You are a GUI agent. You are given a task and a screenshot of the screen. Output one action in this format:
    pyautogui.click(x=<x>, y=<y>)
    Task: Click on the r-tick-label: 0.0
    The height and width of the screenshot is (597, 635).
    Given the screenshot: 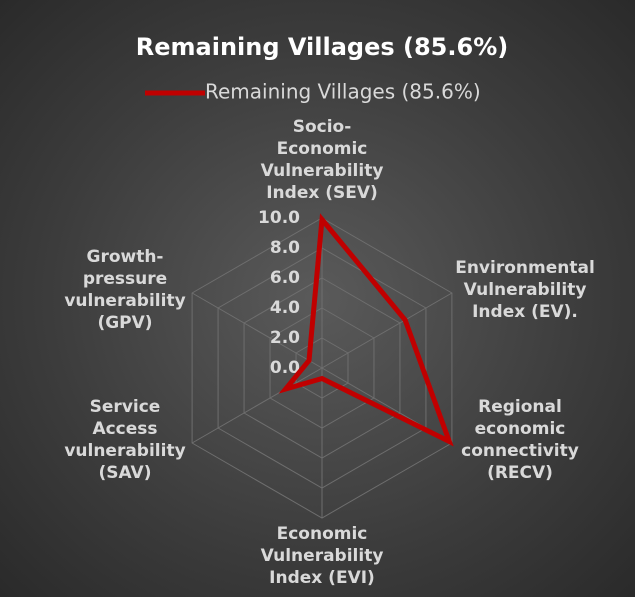 What is the action you would take?
    pyautogui.click(x=285, y=368)
    